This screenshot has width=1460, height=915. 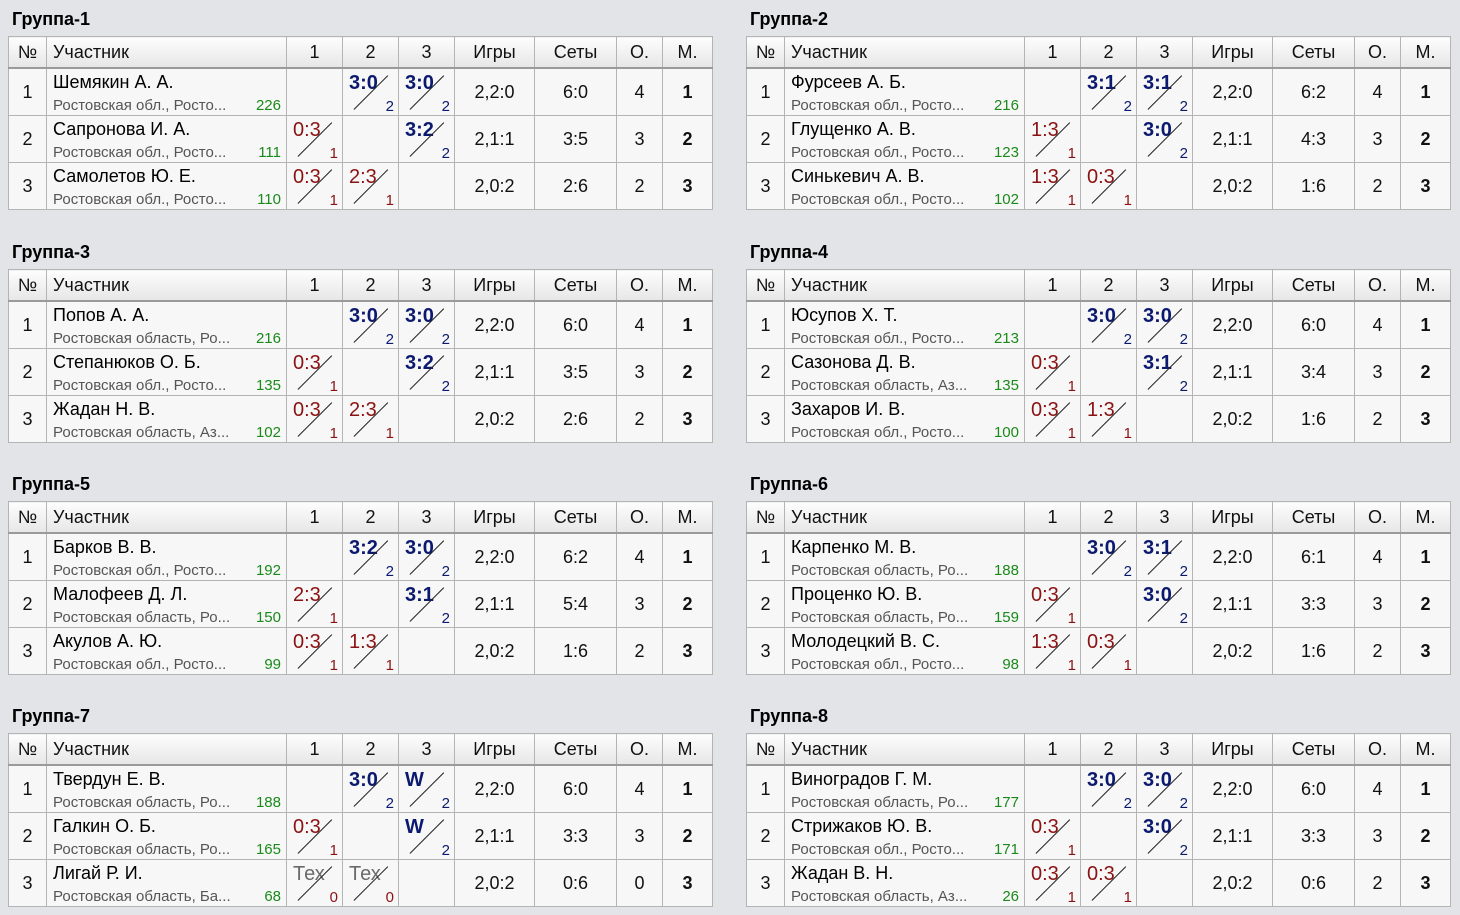 What do you see at coordinates (166, 836) in the screenshot?
I see `participant-cell: Галкин О. Б. Ростовская область, Ро... 165` at bounding box center [166, 836].